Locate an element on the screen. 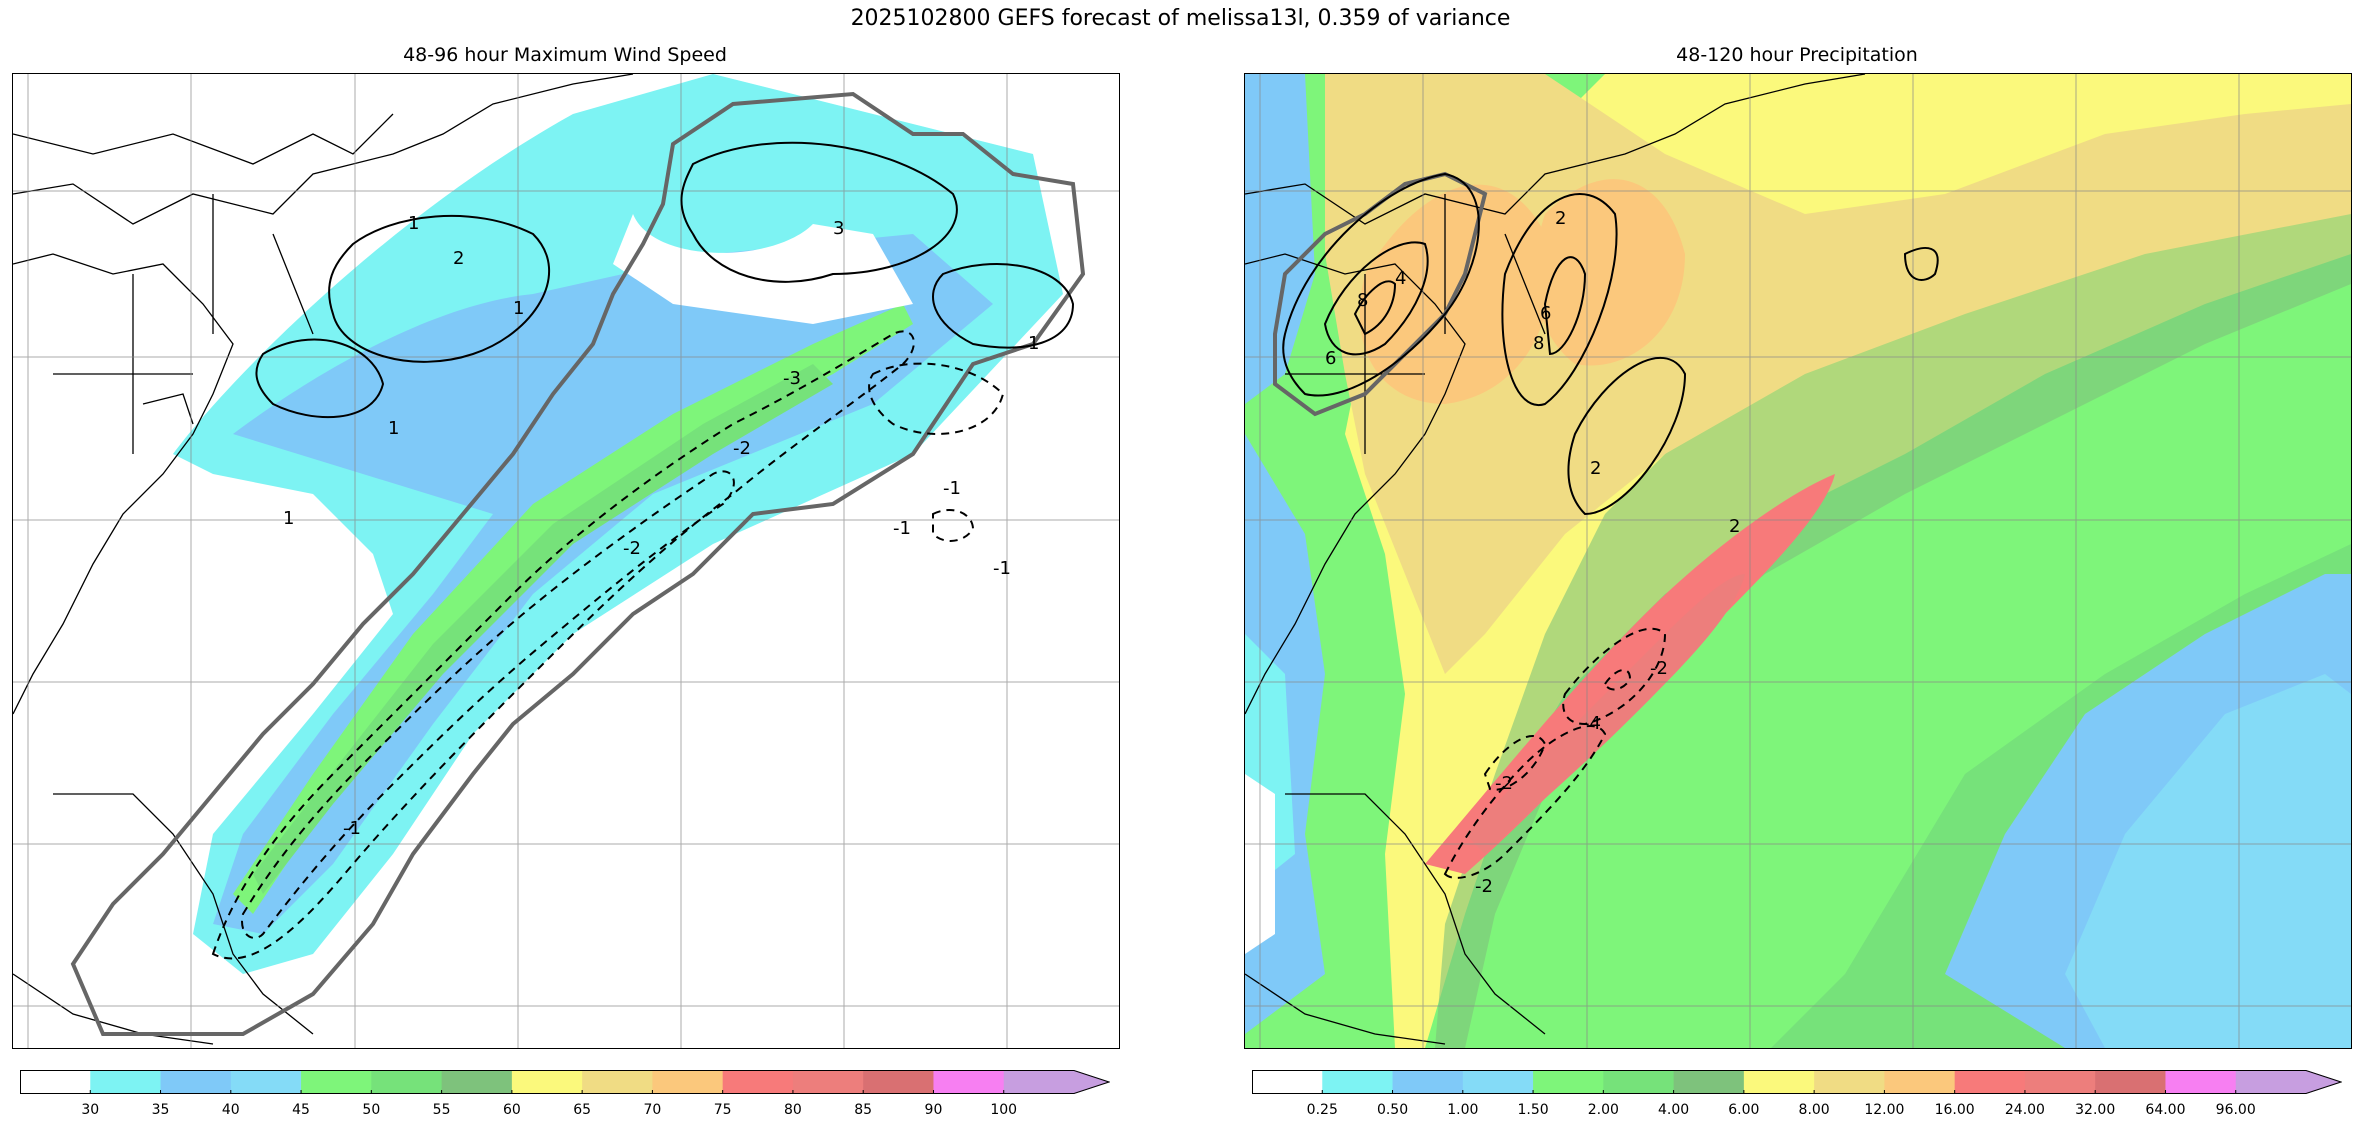 The height and width of the screenshot is (1134, 2361). positive-contours is located at coordinates (665, 280).